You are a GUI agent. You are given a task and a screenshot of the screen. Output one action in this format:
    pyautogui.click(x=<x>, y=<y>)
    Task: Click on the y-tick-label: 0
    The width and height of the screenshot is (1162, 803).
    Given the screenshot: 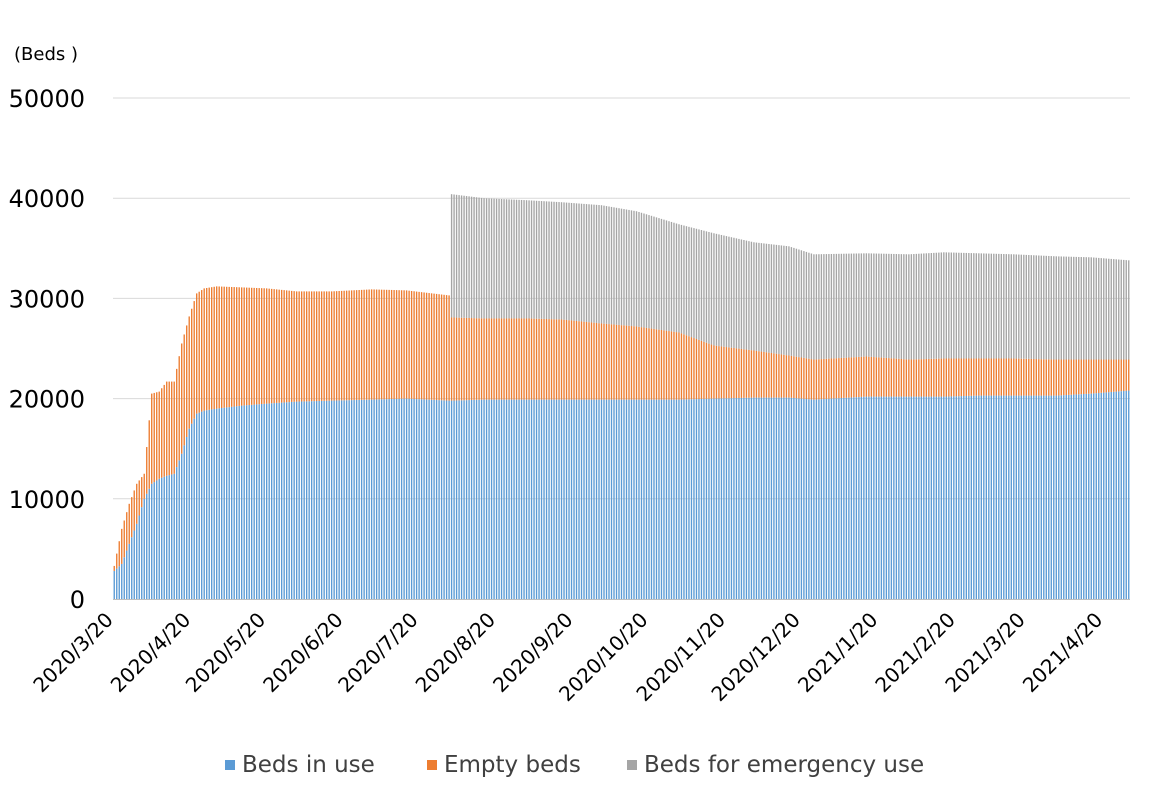 What is the action you would take?
    pyautogui.click(x=77, y=600)
    